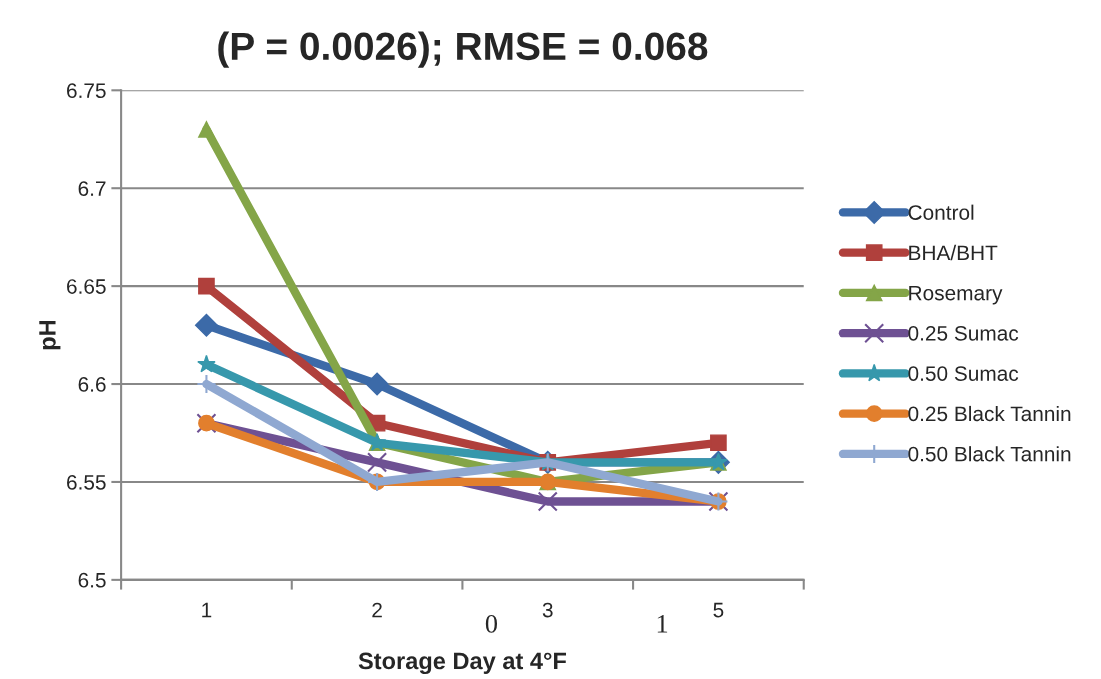 This screenshot has width=1101, height=679. Describe the element at coordinates (50, 335) in the screenshot. I see `y-axis-title: pH` at that location.